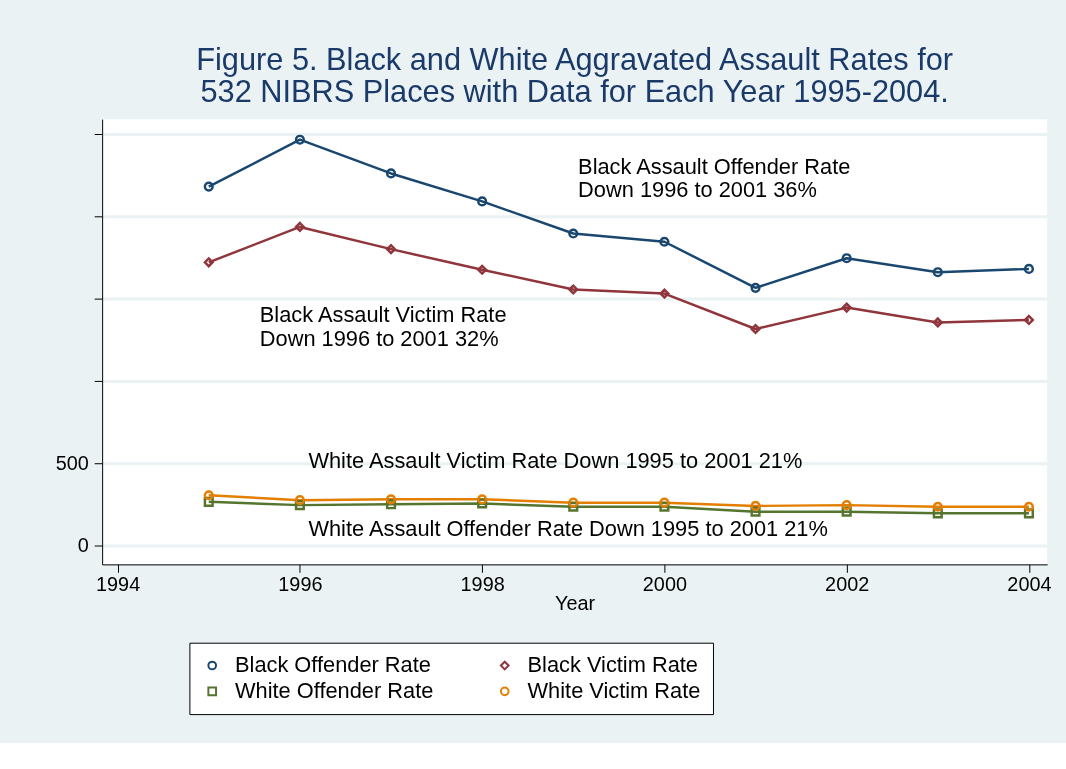 The image size is (1066, 769). Describe the element at coordinates (83, 544) in the screenshot. I see `y-tick-label: 0` at that location.